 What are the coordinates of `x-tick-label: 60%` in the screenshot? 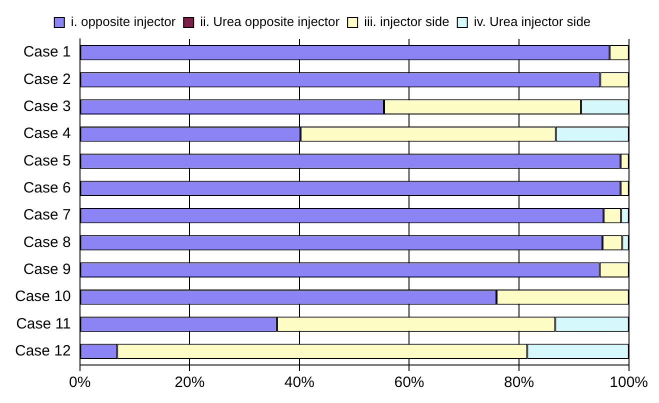 It's located at (409, 383).